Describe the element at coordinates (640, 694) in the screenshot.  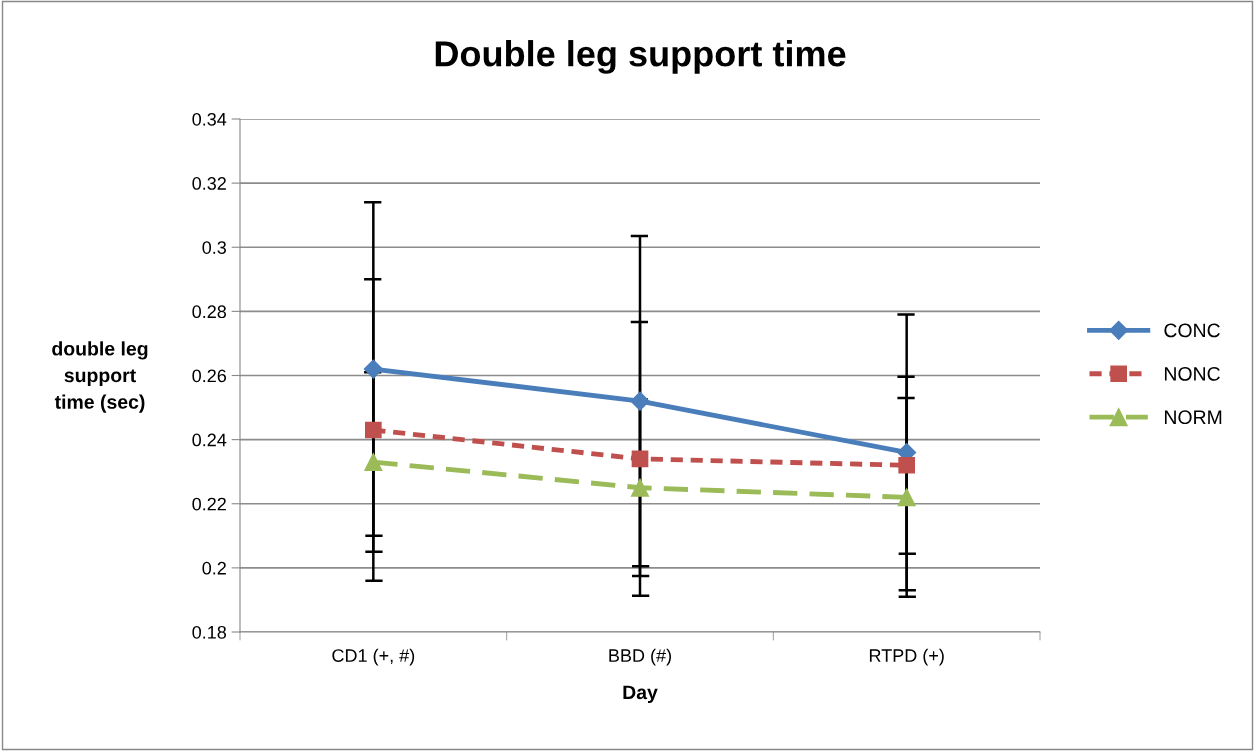
I see `x-axis-title: Day` at that location.